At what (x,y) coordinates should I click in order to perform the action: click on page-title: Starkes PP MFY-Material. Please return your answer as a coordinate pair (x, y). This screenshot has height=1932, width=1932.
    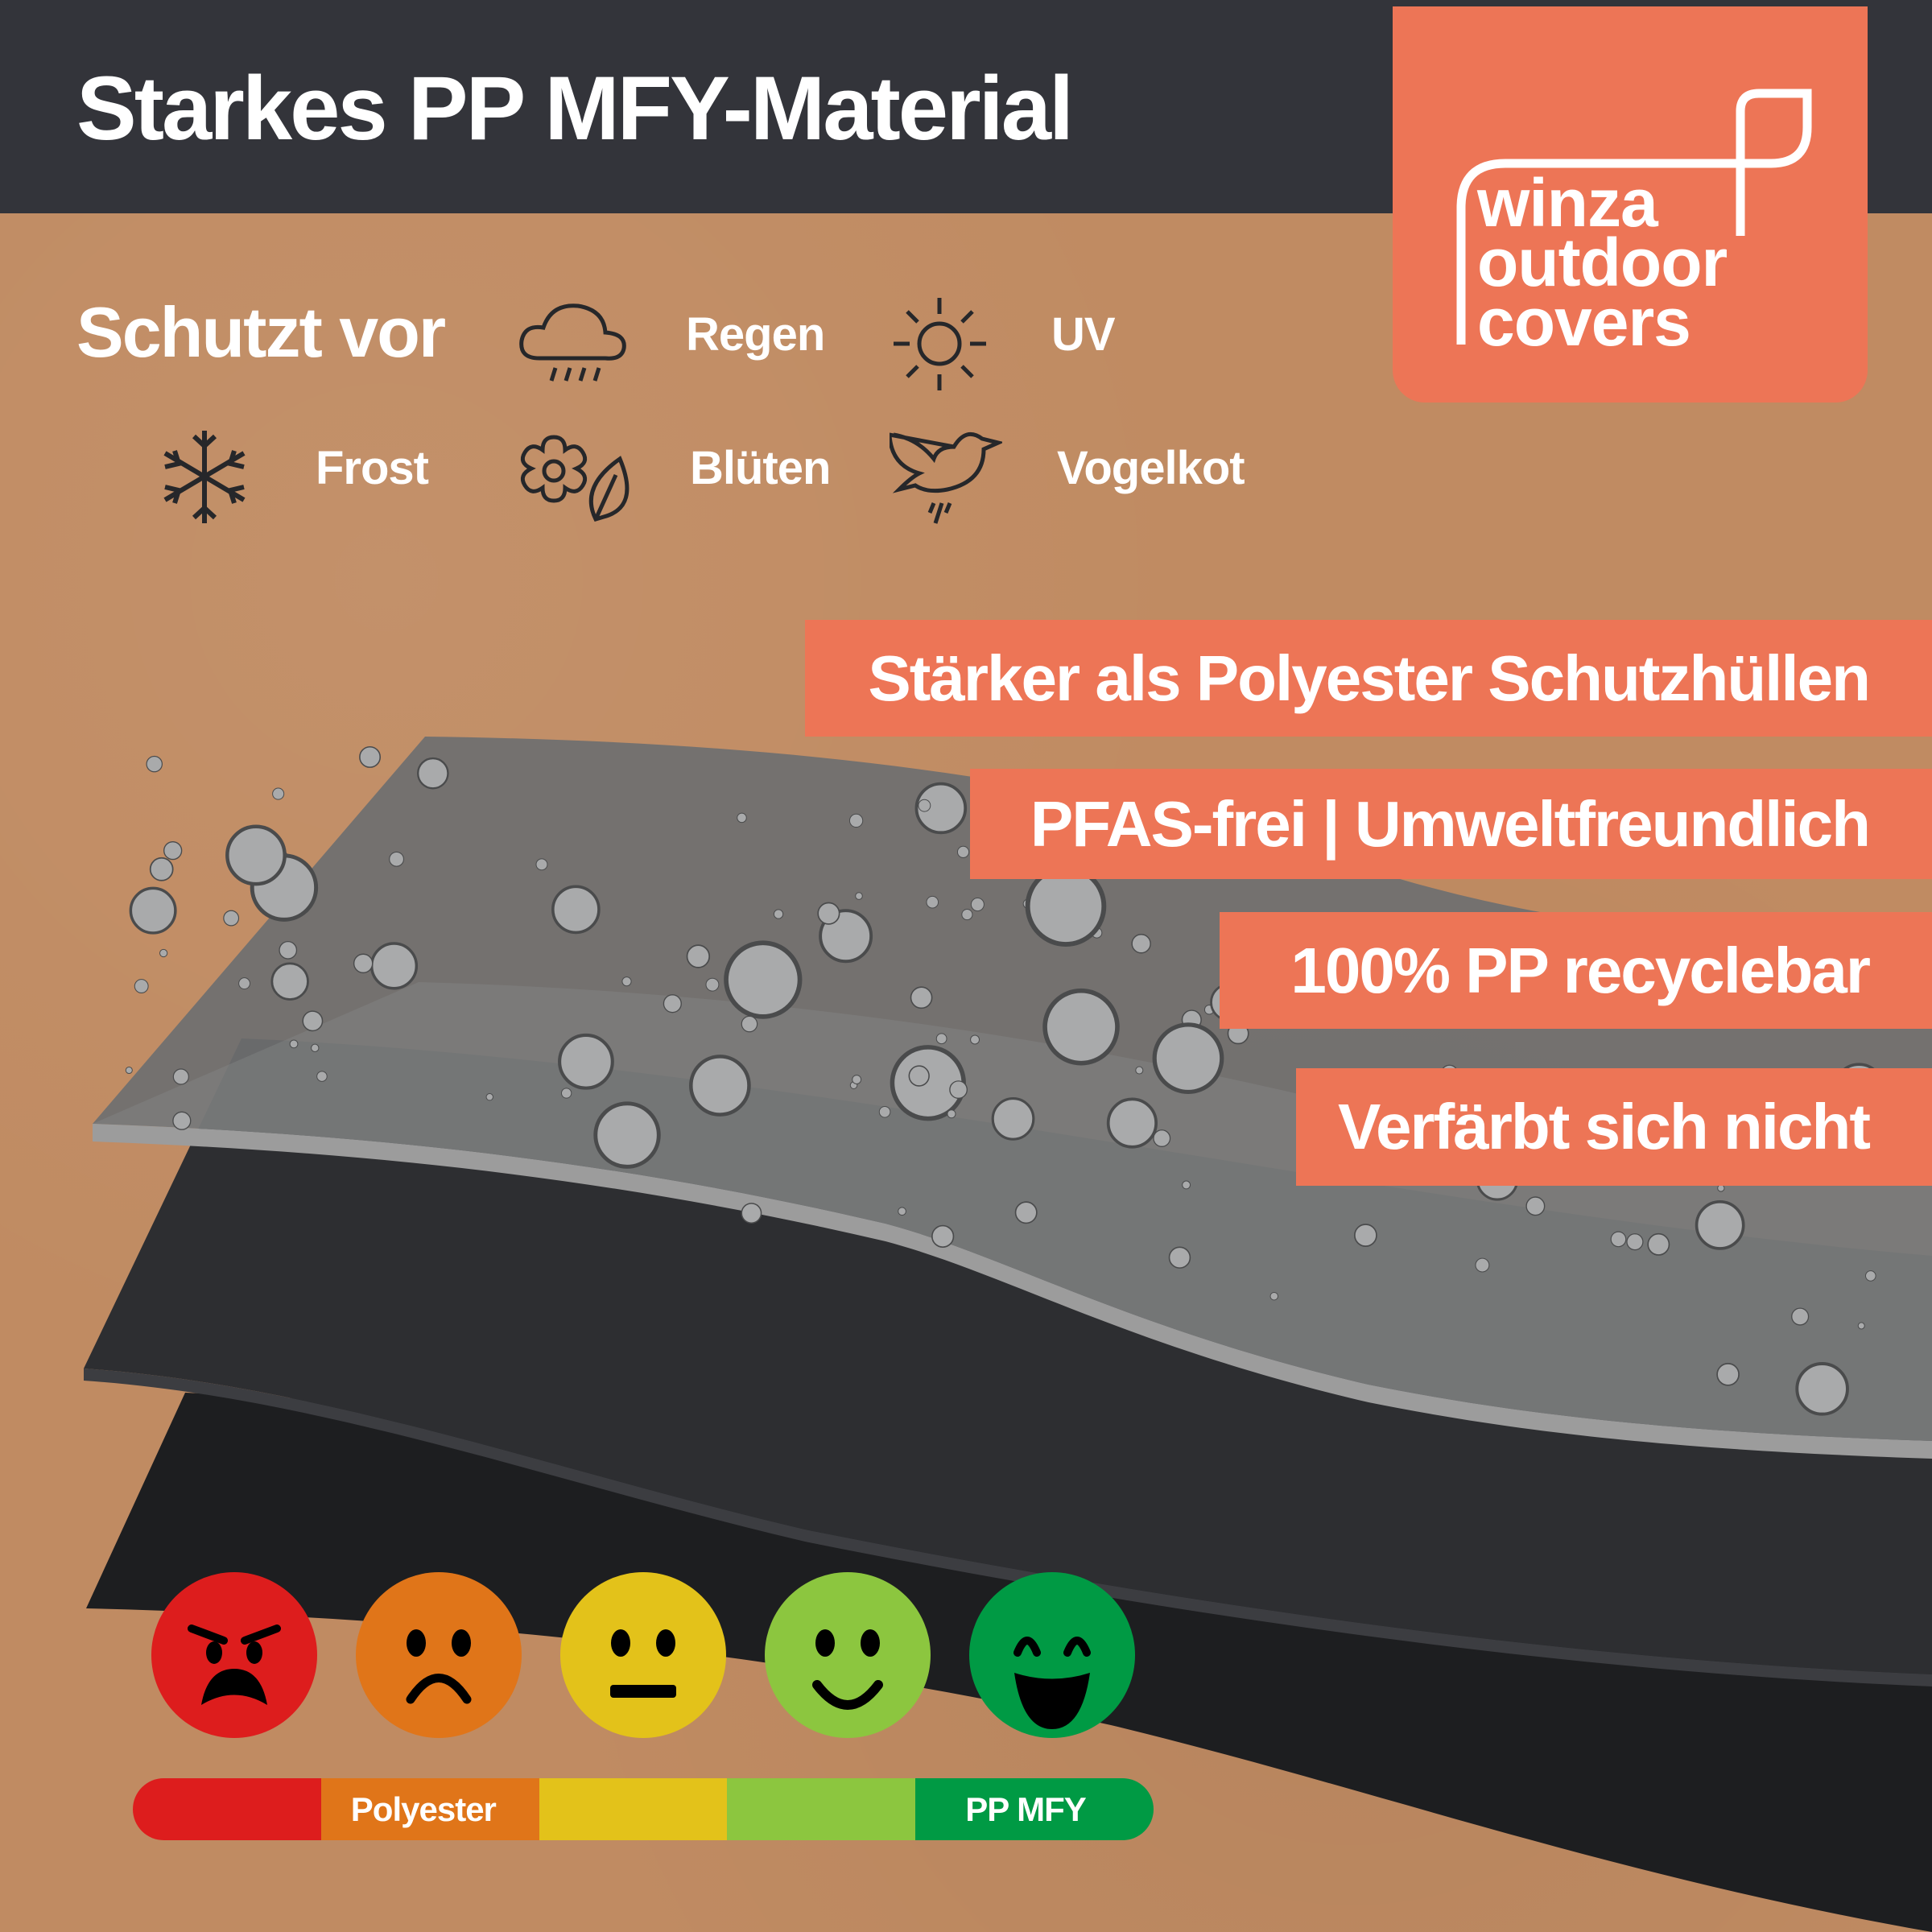
    Looking at the image, I should click on (575, 108).